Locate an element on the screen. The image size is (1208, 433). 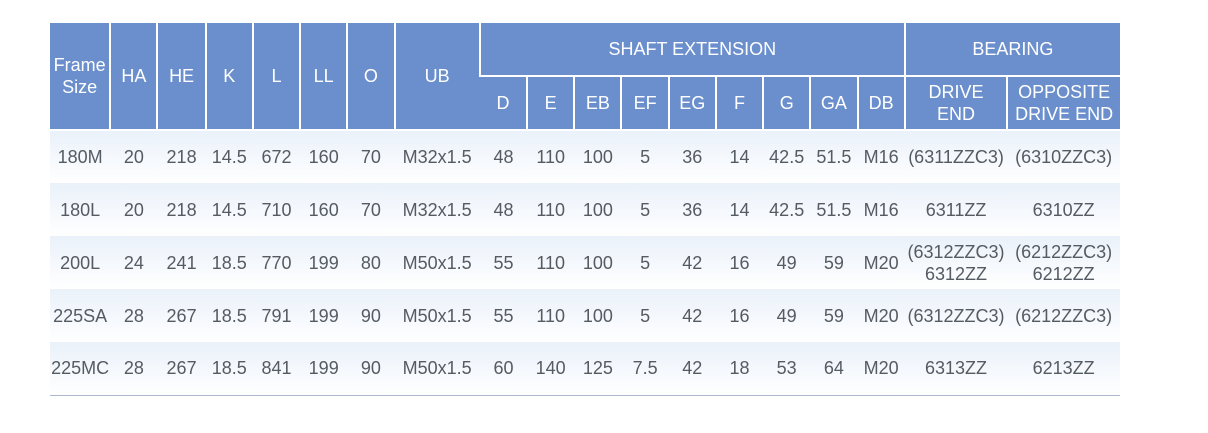
header-ll: LL is located at coordinates (323, 77).